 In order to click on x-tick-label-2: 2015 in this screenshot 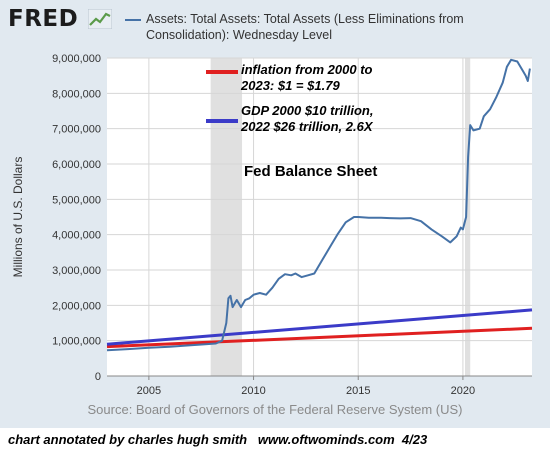, I will do `click(358, 391)`.